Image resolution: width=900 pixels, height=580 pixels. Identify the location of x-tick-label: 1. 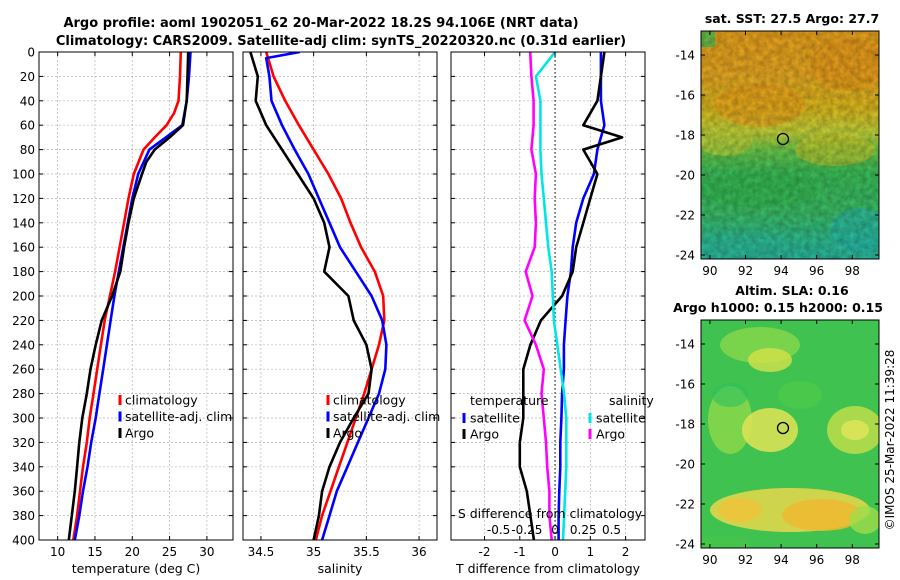
(591, 552).